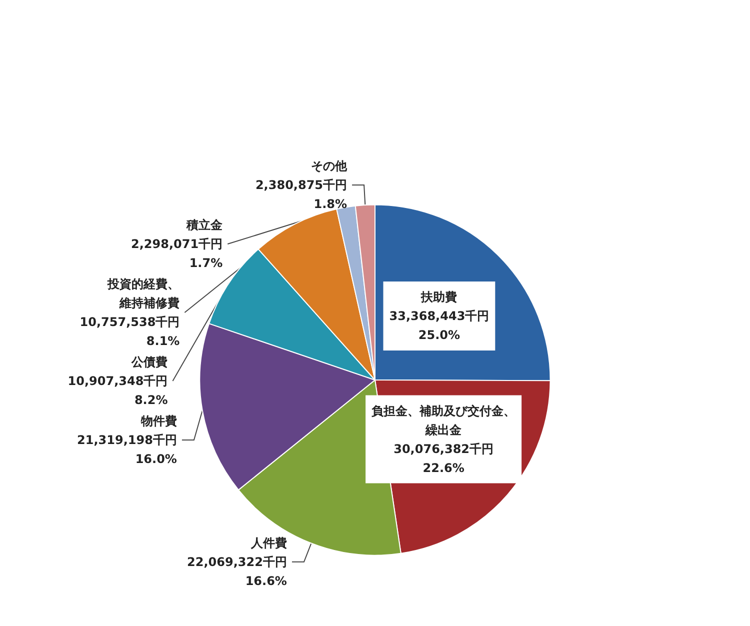 The image size is (750, 626). Describe the element at coordinates (149, 362) in the screenshot. I see `slice-label: 公債費` at that location.